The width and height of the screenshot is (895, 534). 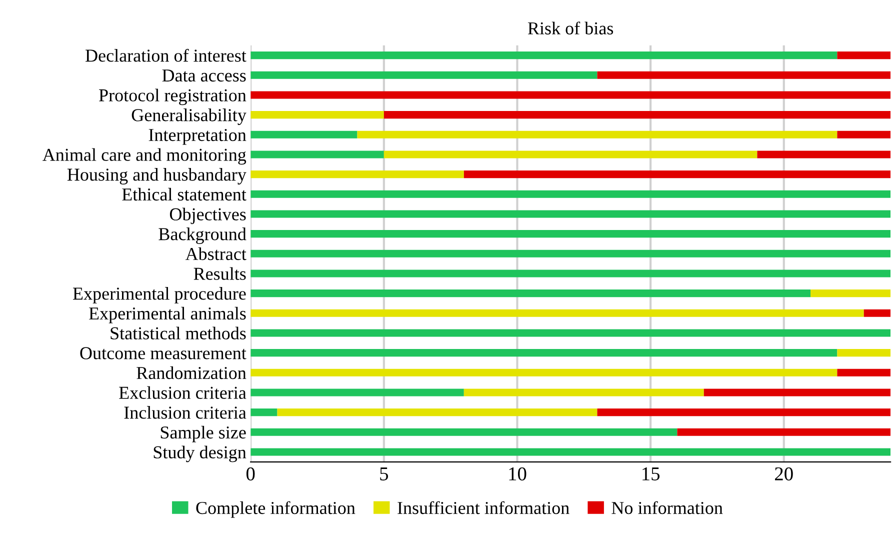 I want to click on y-tick-label: Background, so click(x=202, y=236).